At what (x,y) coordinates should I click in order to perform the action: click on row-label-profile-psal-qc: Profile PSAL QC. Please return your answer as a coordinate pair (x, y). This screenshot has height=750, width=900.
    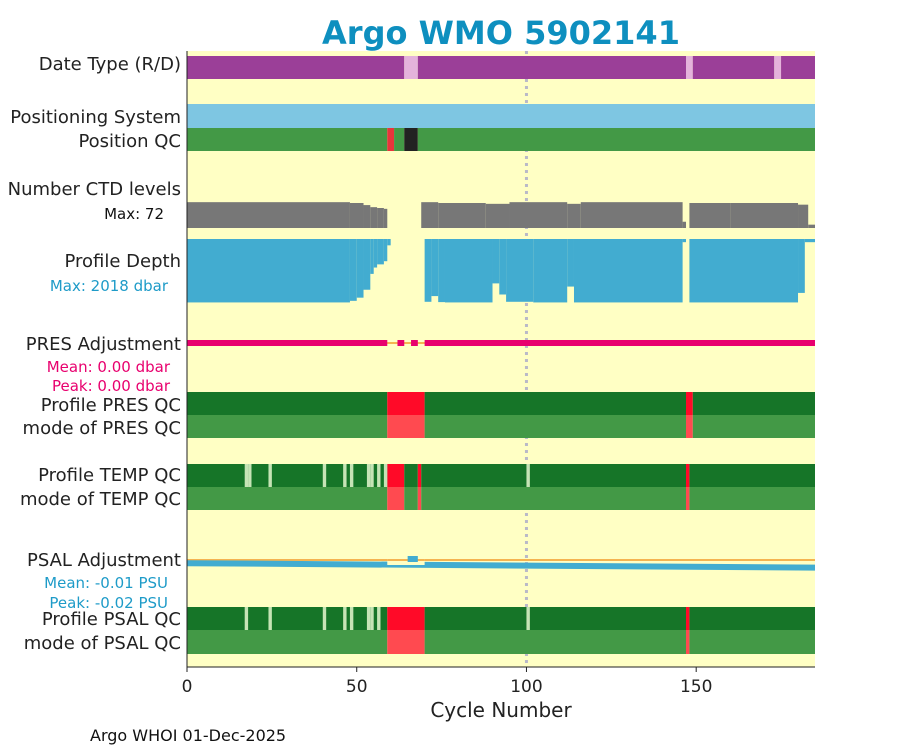
    Looking at the image, I should click on (111, 619).